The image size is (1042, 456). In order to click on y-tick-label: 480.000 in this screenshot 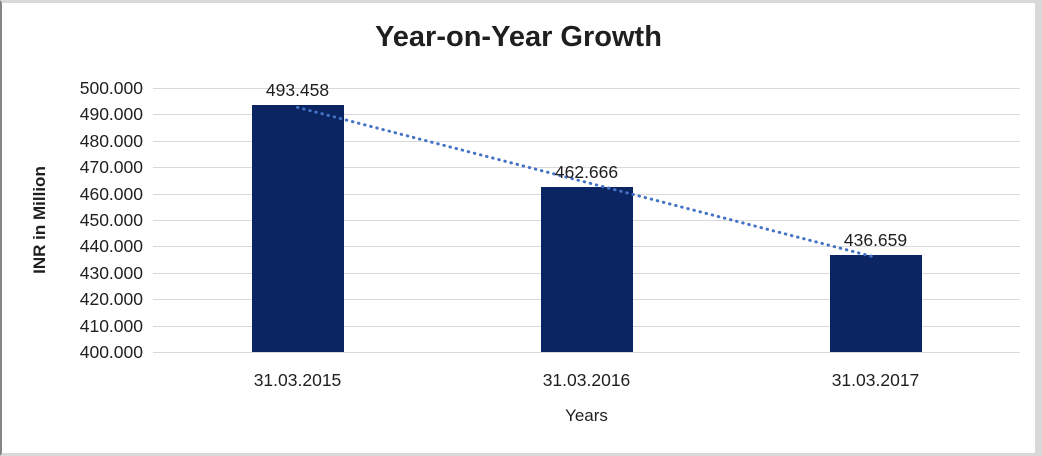, I will do `click(111, 141)`.